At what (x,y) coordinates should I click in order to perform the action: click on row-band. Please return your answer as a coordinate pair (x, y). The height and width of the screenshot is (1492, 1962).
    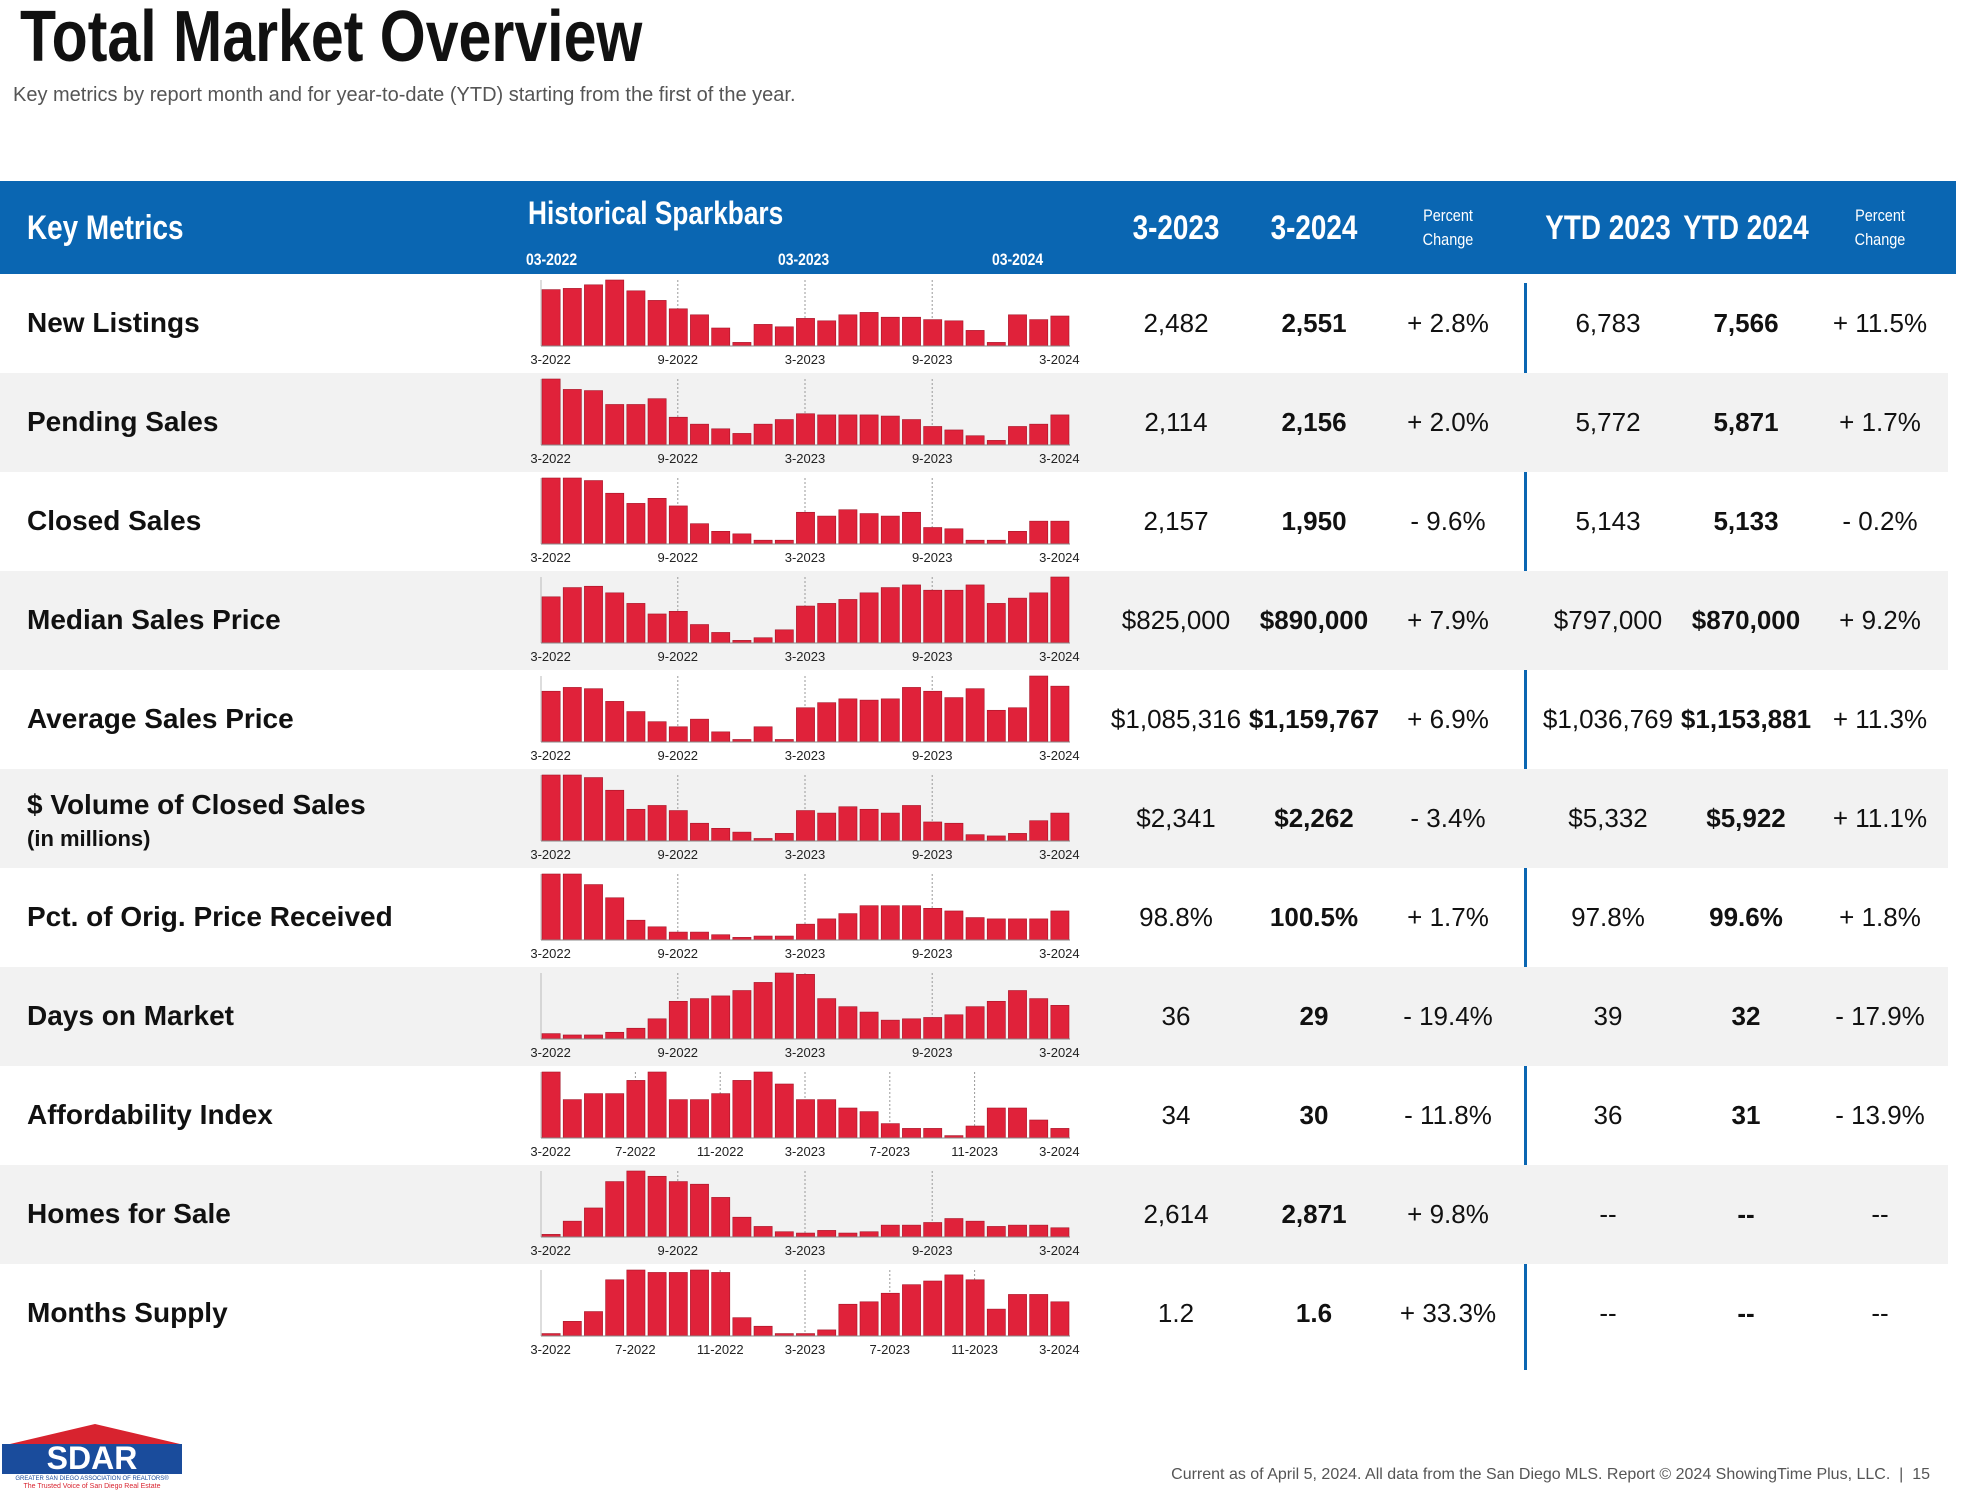
    Looking at the image, I should click on (974, 422).